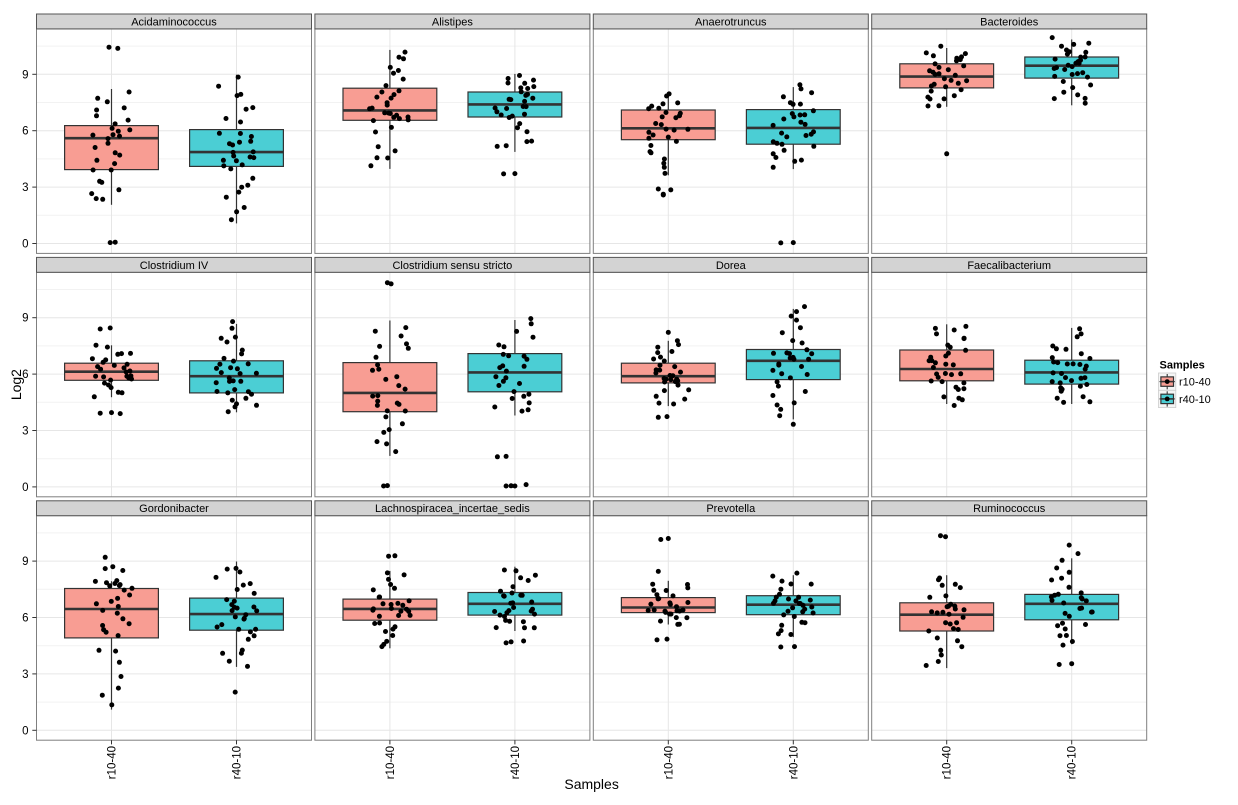 This screenshot has width=1238, height=805. What do you see at coordinates (174, 509) in the screenshot?
I see `svg-text: Gordonibacter` at bounding box center [174, 509].